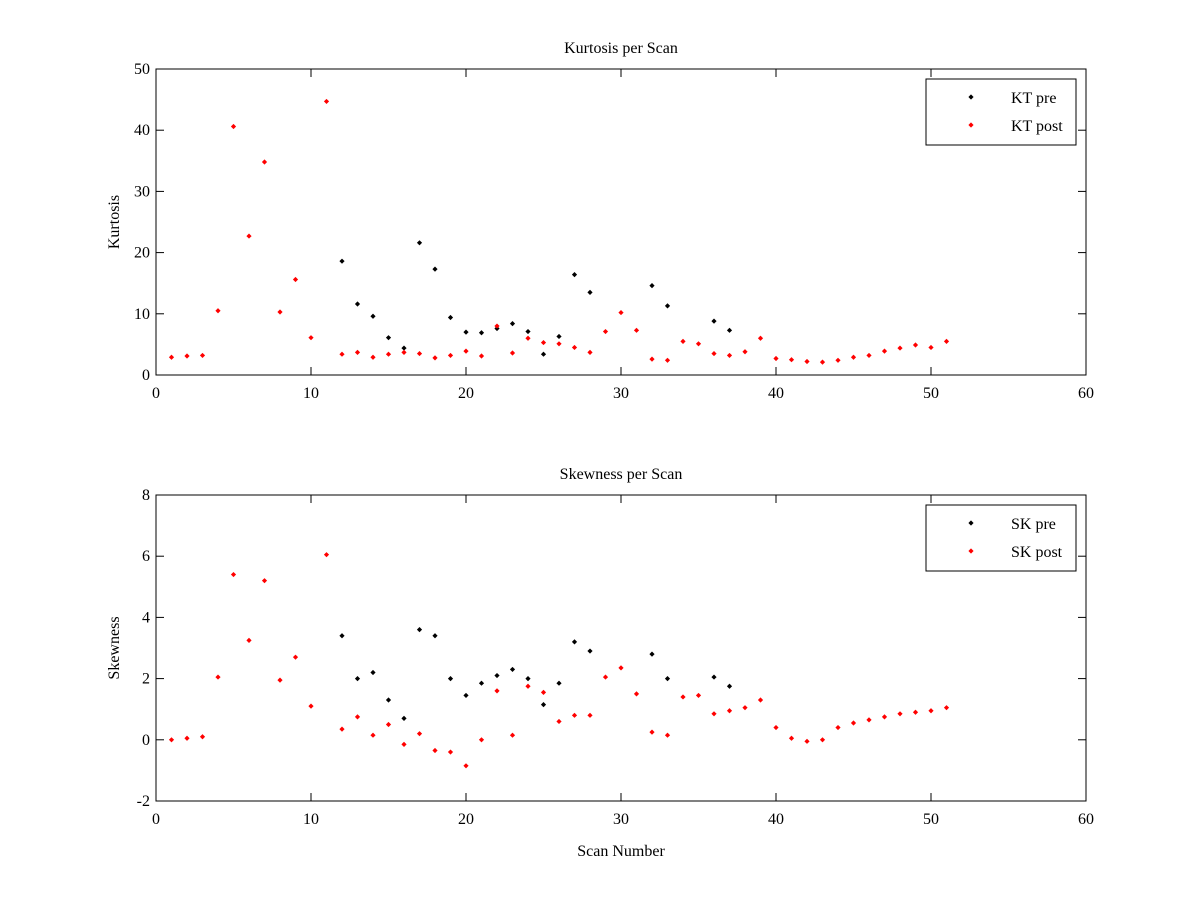  Describe the element at coordinates (156, 819) in the screenshot. I see `x-tick-label: 0` at that location.